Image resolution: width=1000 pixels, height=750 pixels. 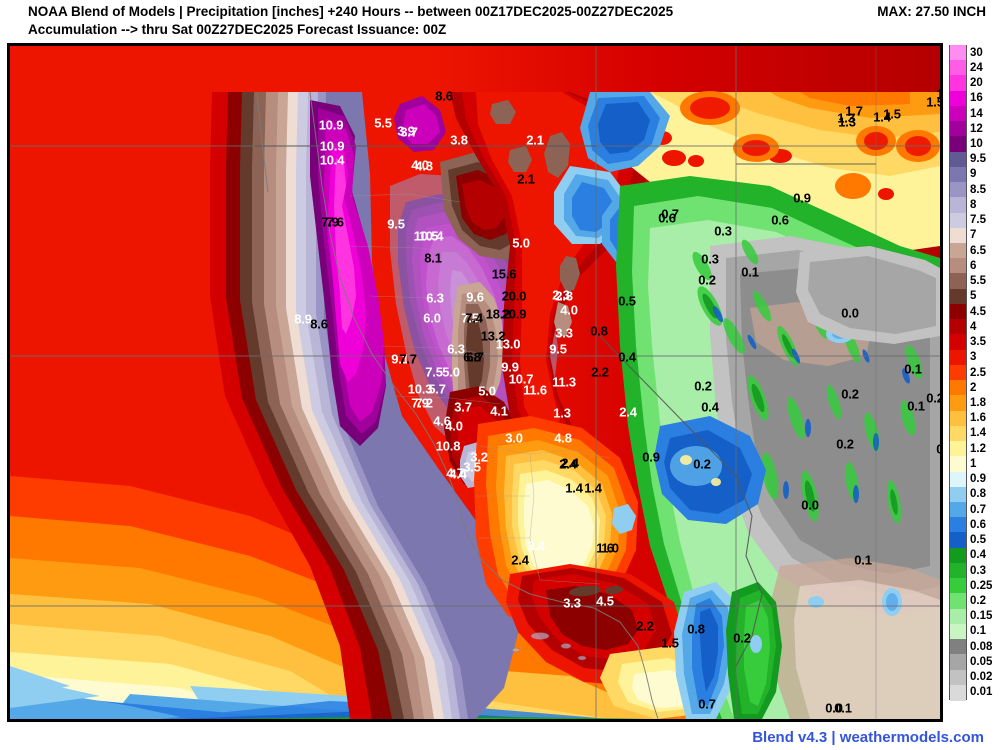 I want to click on colorbar-tick-label: 4.5, so click(x=978, y=311).